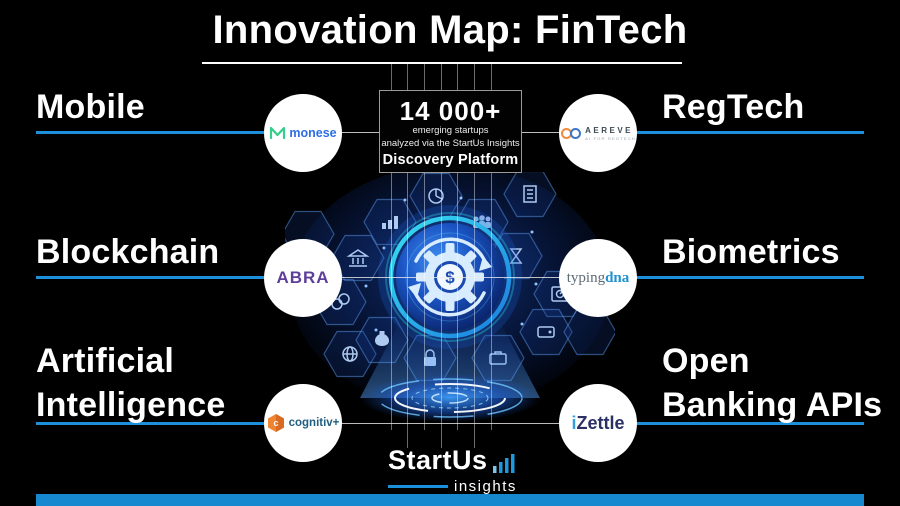 The image size is (900, 506). Describe the element at coordinates (571, 133) in the screenshot. I see `aereve-infinity-icon` at that location.